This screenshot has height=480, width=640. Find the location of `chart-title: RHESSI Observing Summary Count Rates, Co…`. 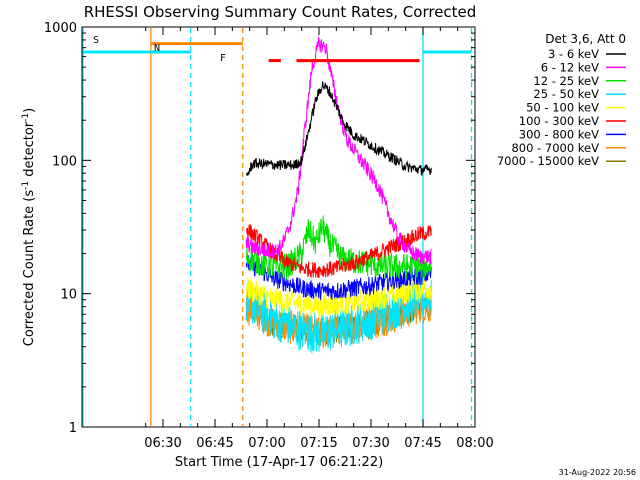

chart-title: RHESSI Observing Summary Count Rates, Co… is located at coordinates (280, 12).